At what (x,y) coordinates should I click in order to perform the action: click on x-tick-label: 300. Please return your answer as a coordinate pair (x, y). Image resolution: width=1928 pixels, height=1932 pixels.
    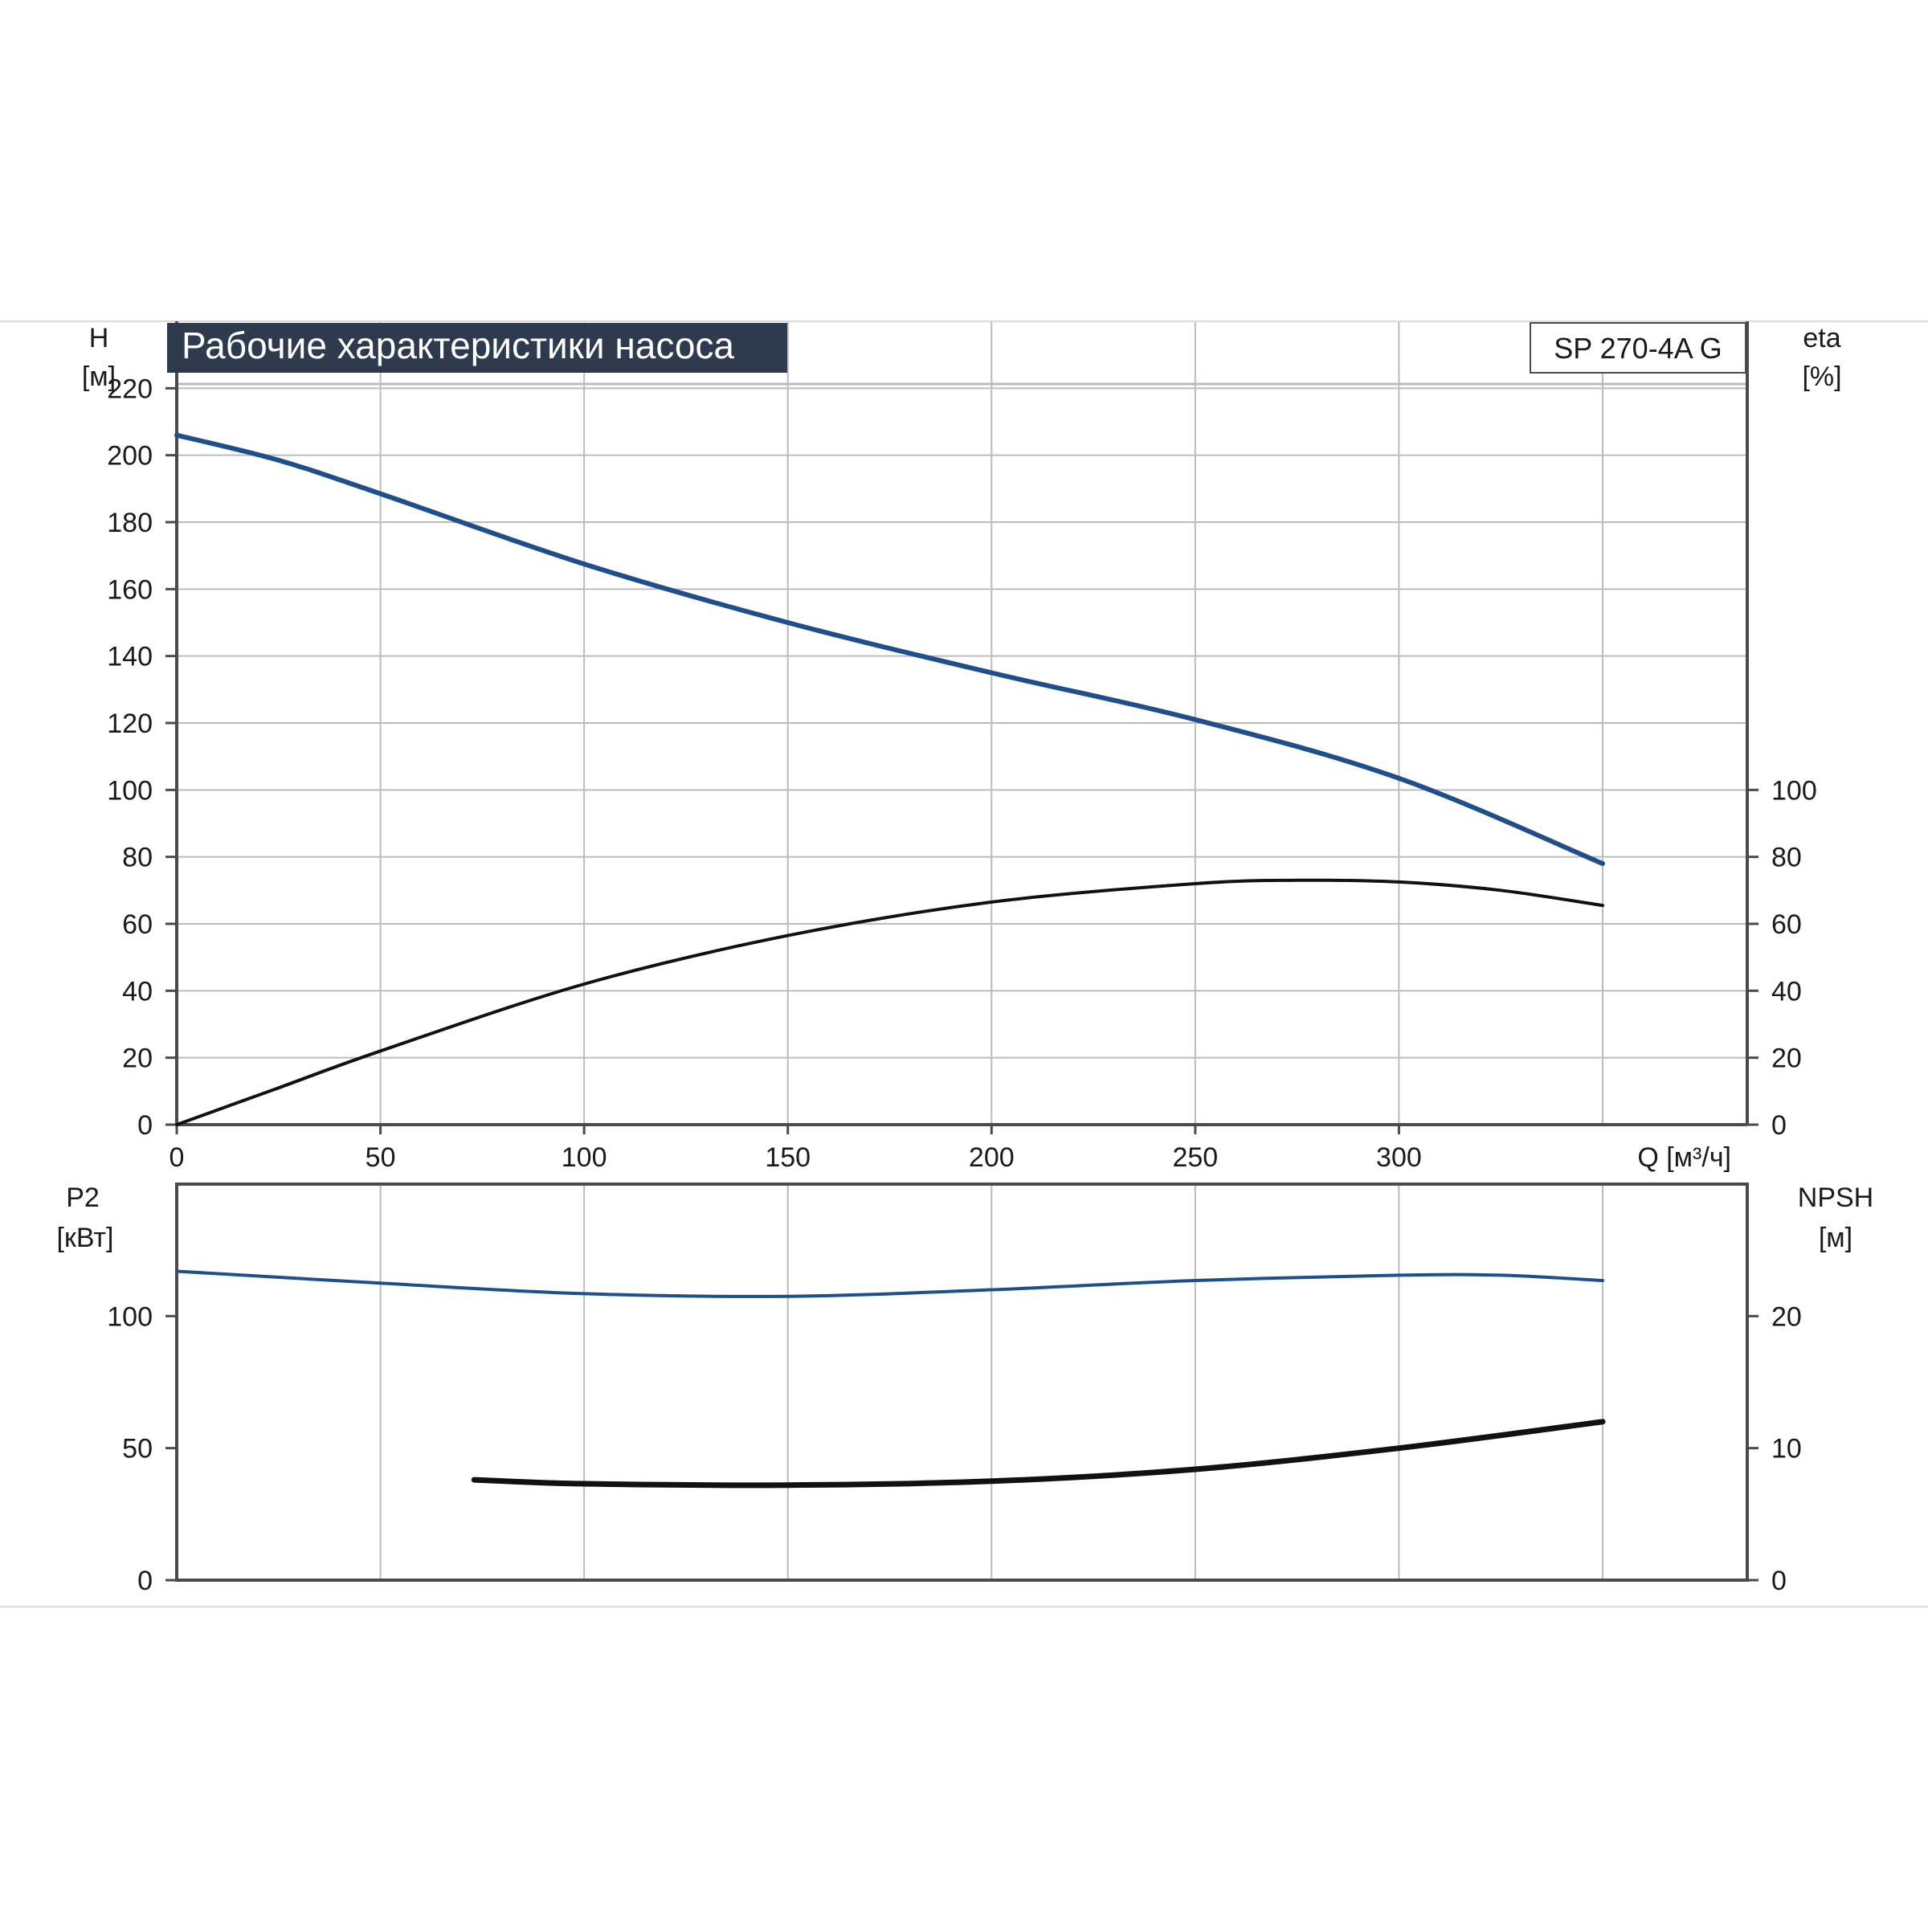
    Looking at the image, I should click on (1399, 1157).